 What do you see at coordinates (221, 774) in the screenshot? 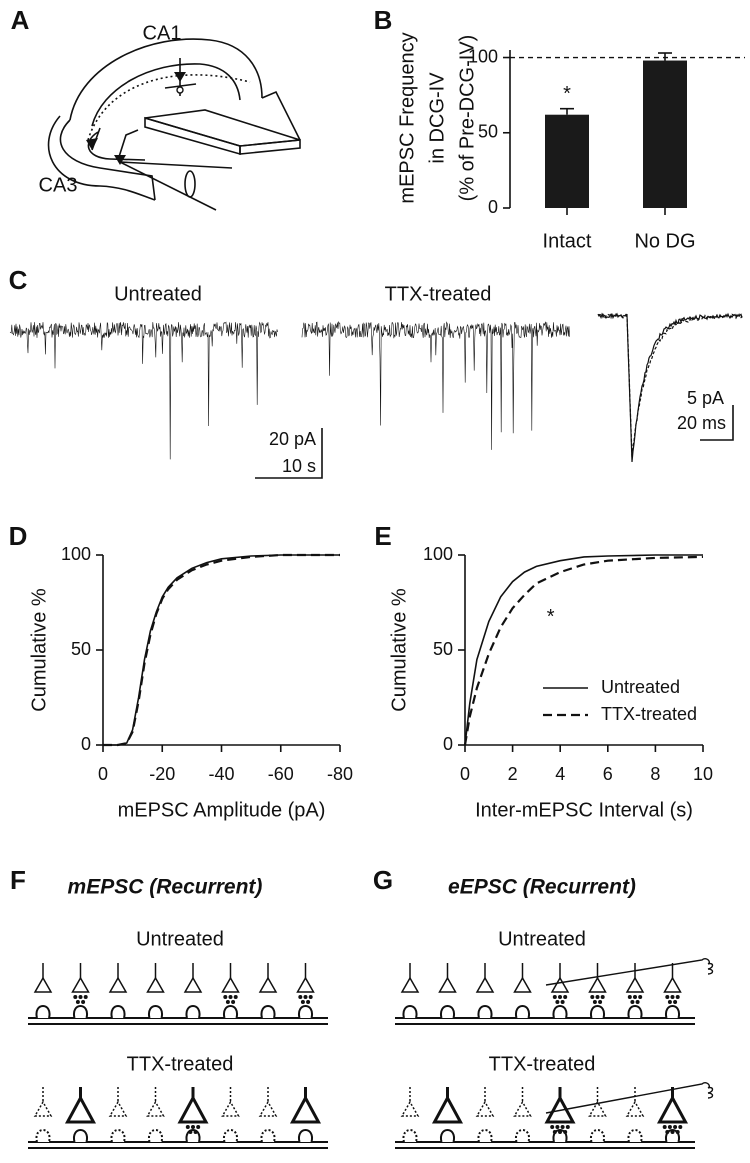
I see `x-tick-label: -40` at bounding box center [221, 774].